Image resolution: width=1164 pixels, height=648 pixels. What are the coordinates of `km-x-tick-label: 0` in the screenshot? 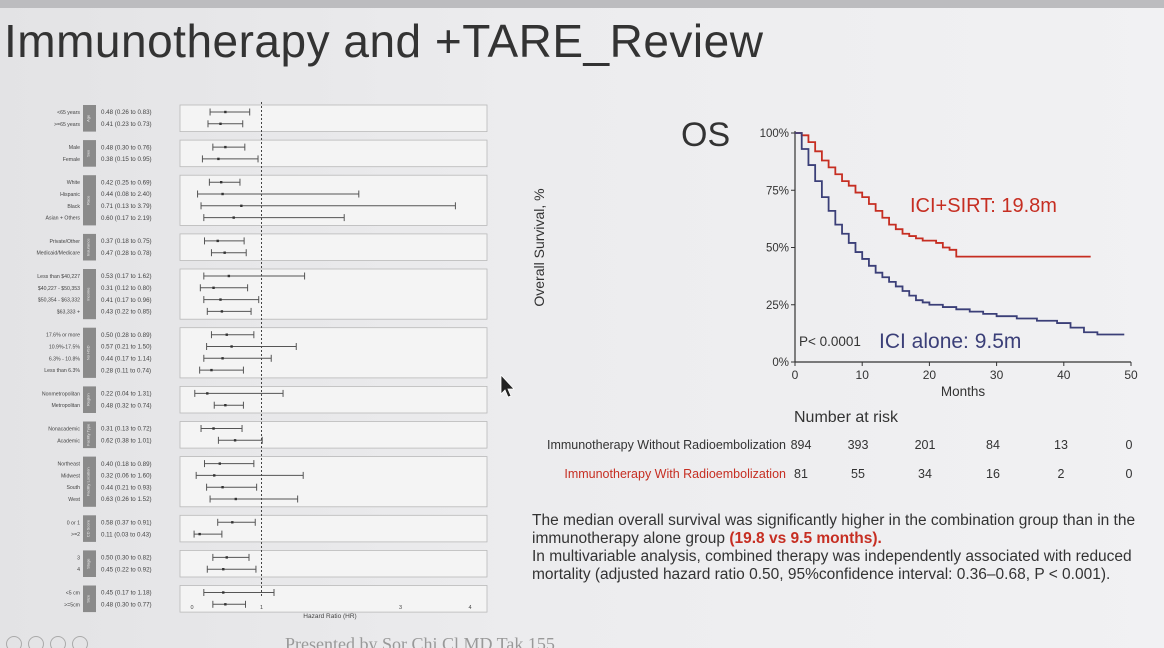 It's located at (795, 375).